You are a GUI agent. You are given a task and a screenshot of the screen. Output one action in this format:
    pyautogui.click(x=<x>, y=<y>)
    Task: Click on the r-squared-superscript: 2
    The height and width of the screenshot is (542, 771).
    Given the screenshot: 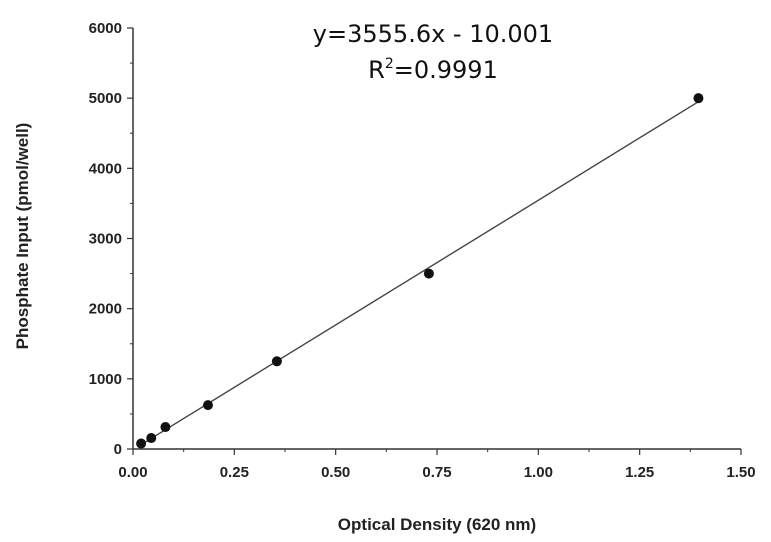 What is the action you would take?
    pyautogui.click(x=389, y=64)
    